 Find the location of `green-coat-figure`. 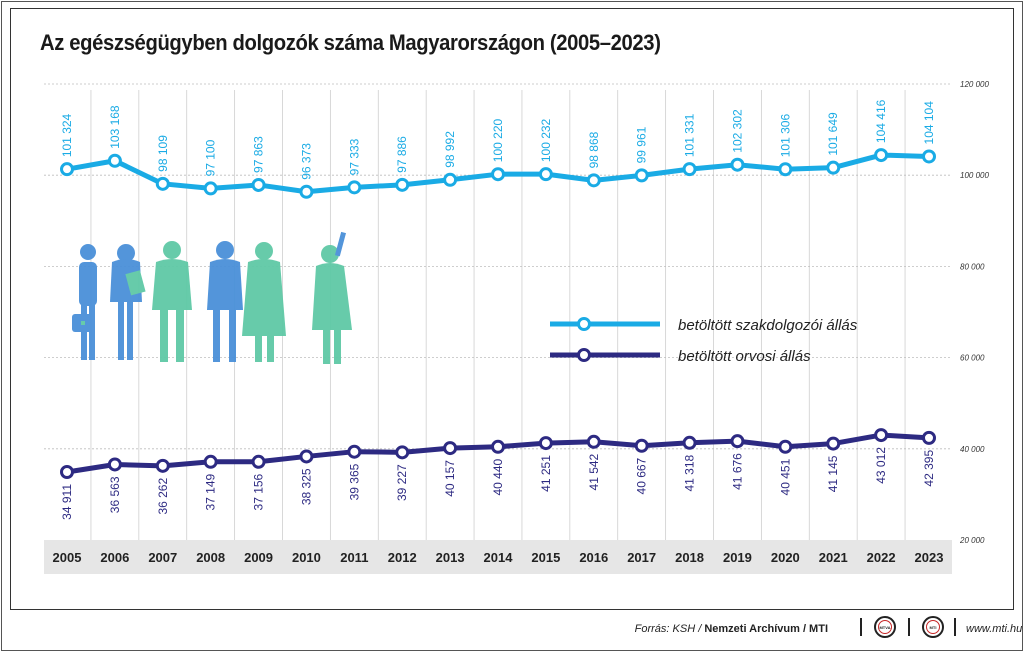

green-coat-figure is located at coordinates (264, 302).